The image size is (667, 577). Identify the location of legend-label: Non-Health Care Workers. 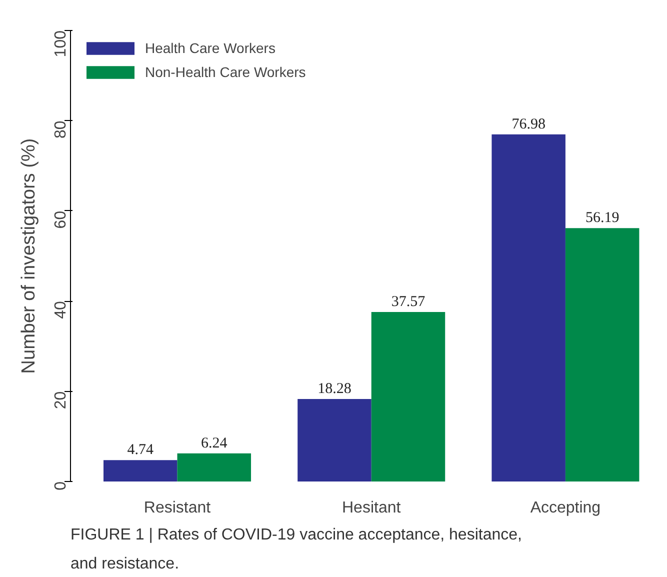
(225, 72).